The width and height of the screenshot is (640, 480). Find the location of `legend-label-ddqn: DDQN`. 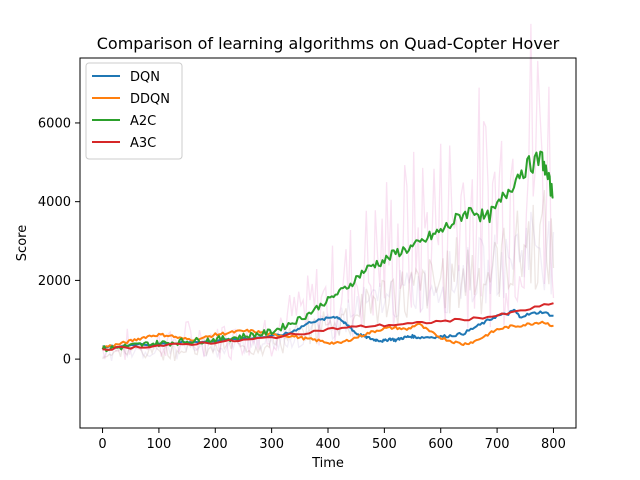

legend-label-ddqn: DDQN is located at coordinates (150, 99).